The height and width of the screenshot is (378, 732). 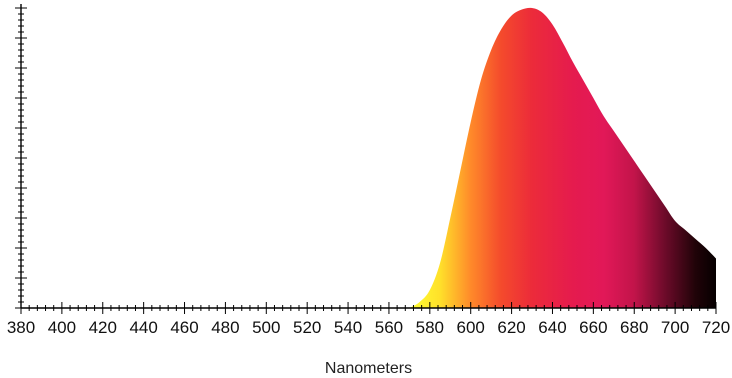 What do you see at coordinates (225, 327) in the screenshot?
I see `x-tick-label: 480` at bounding box center [225, 327].